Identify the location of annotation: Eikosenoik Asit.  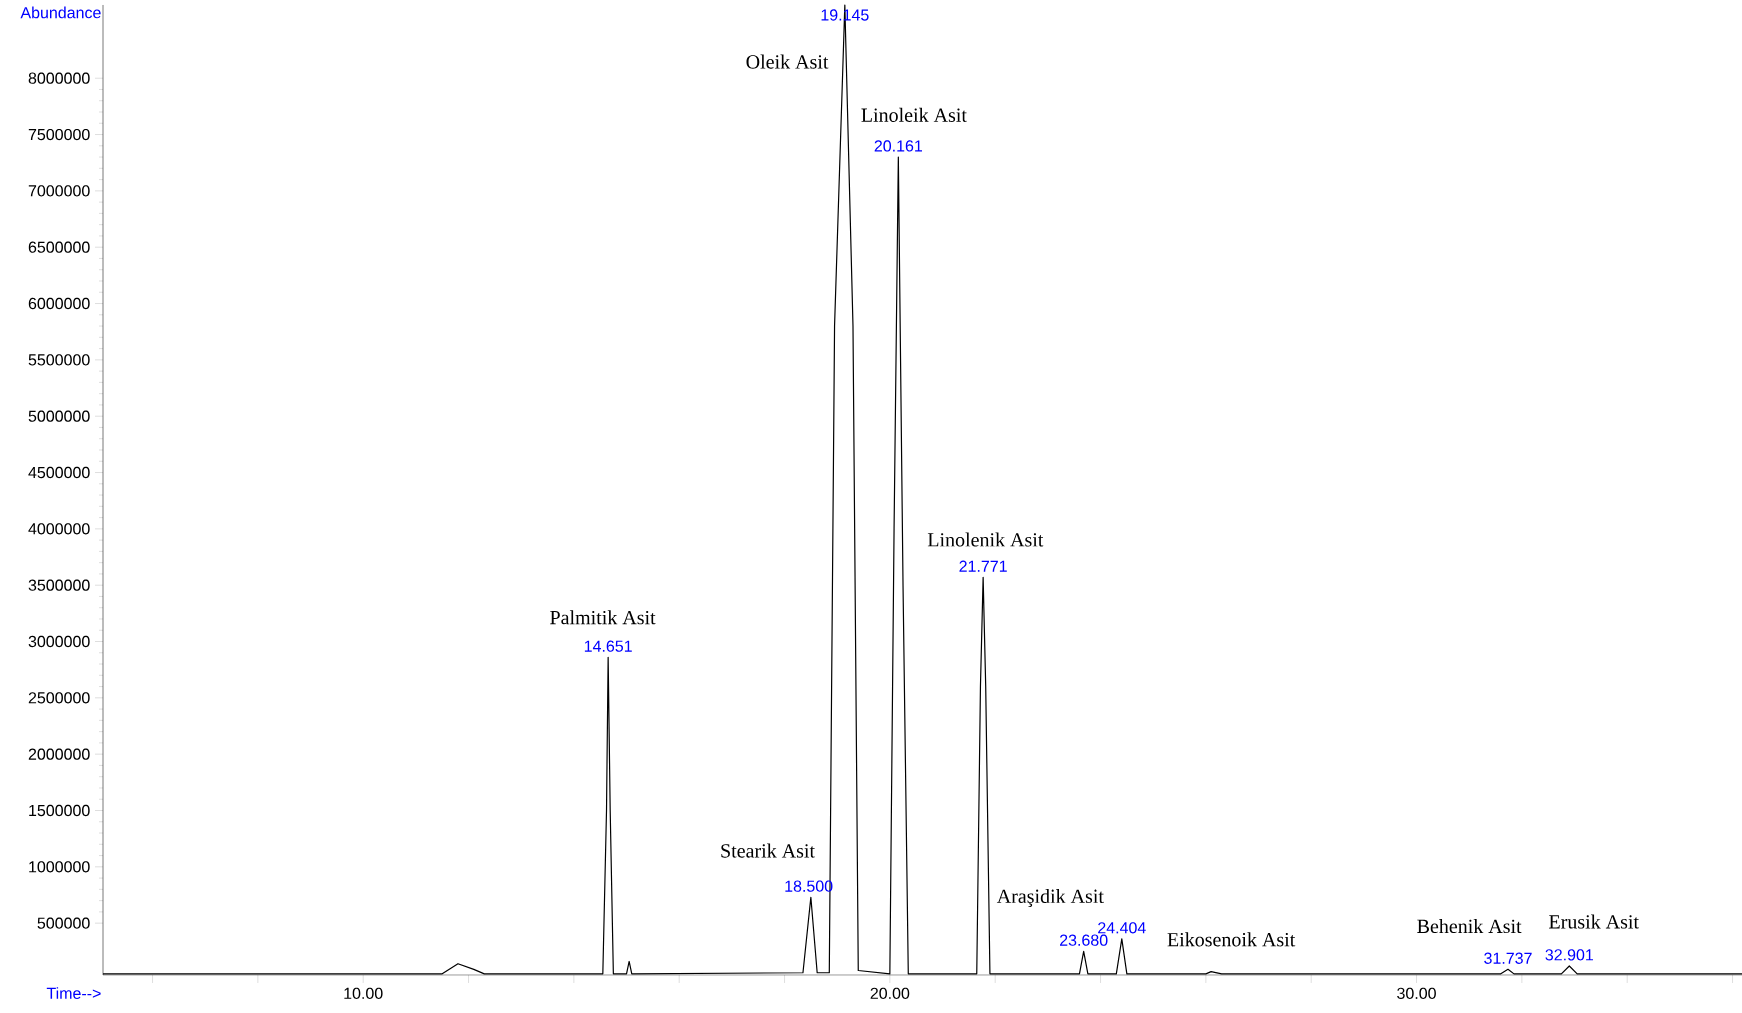
(1231, 939).